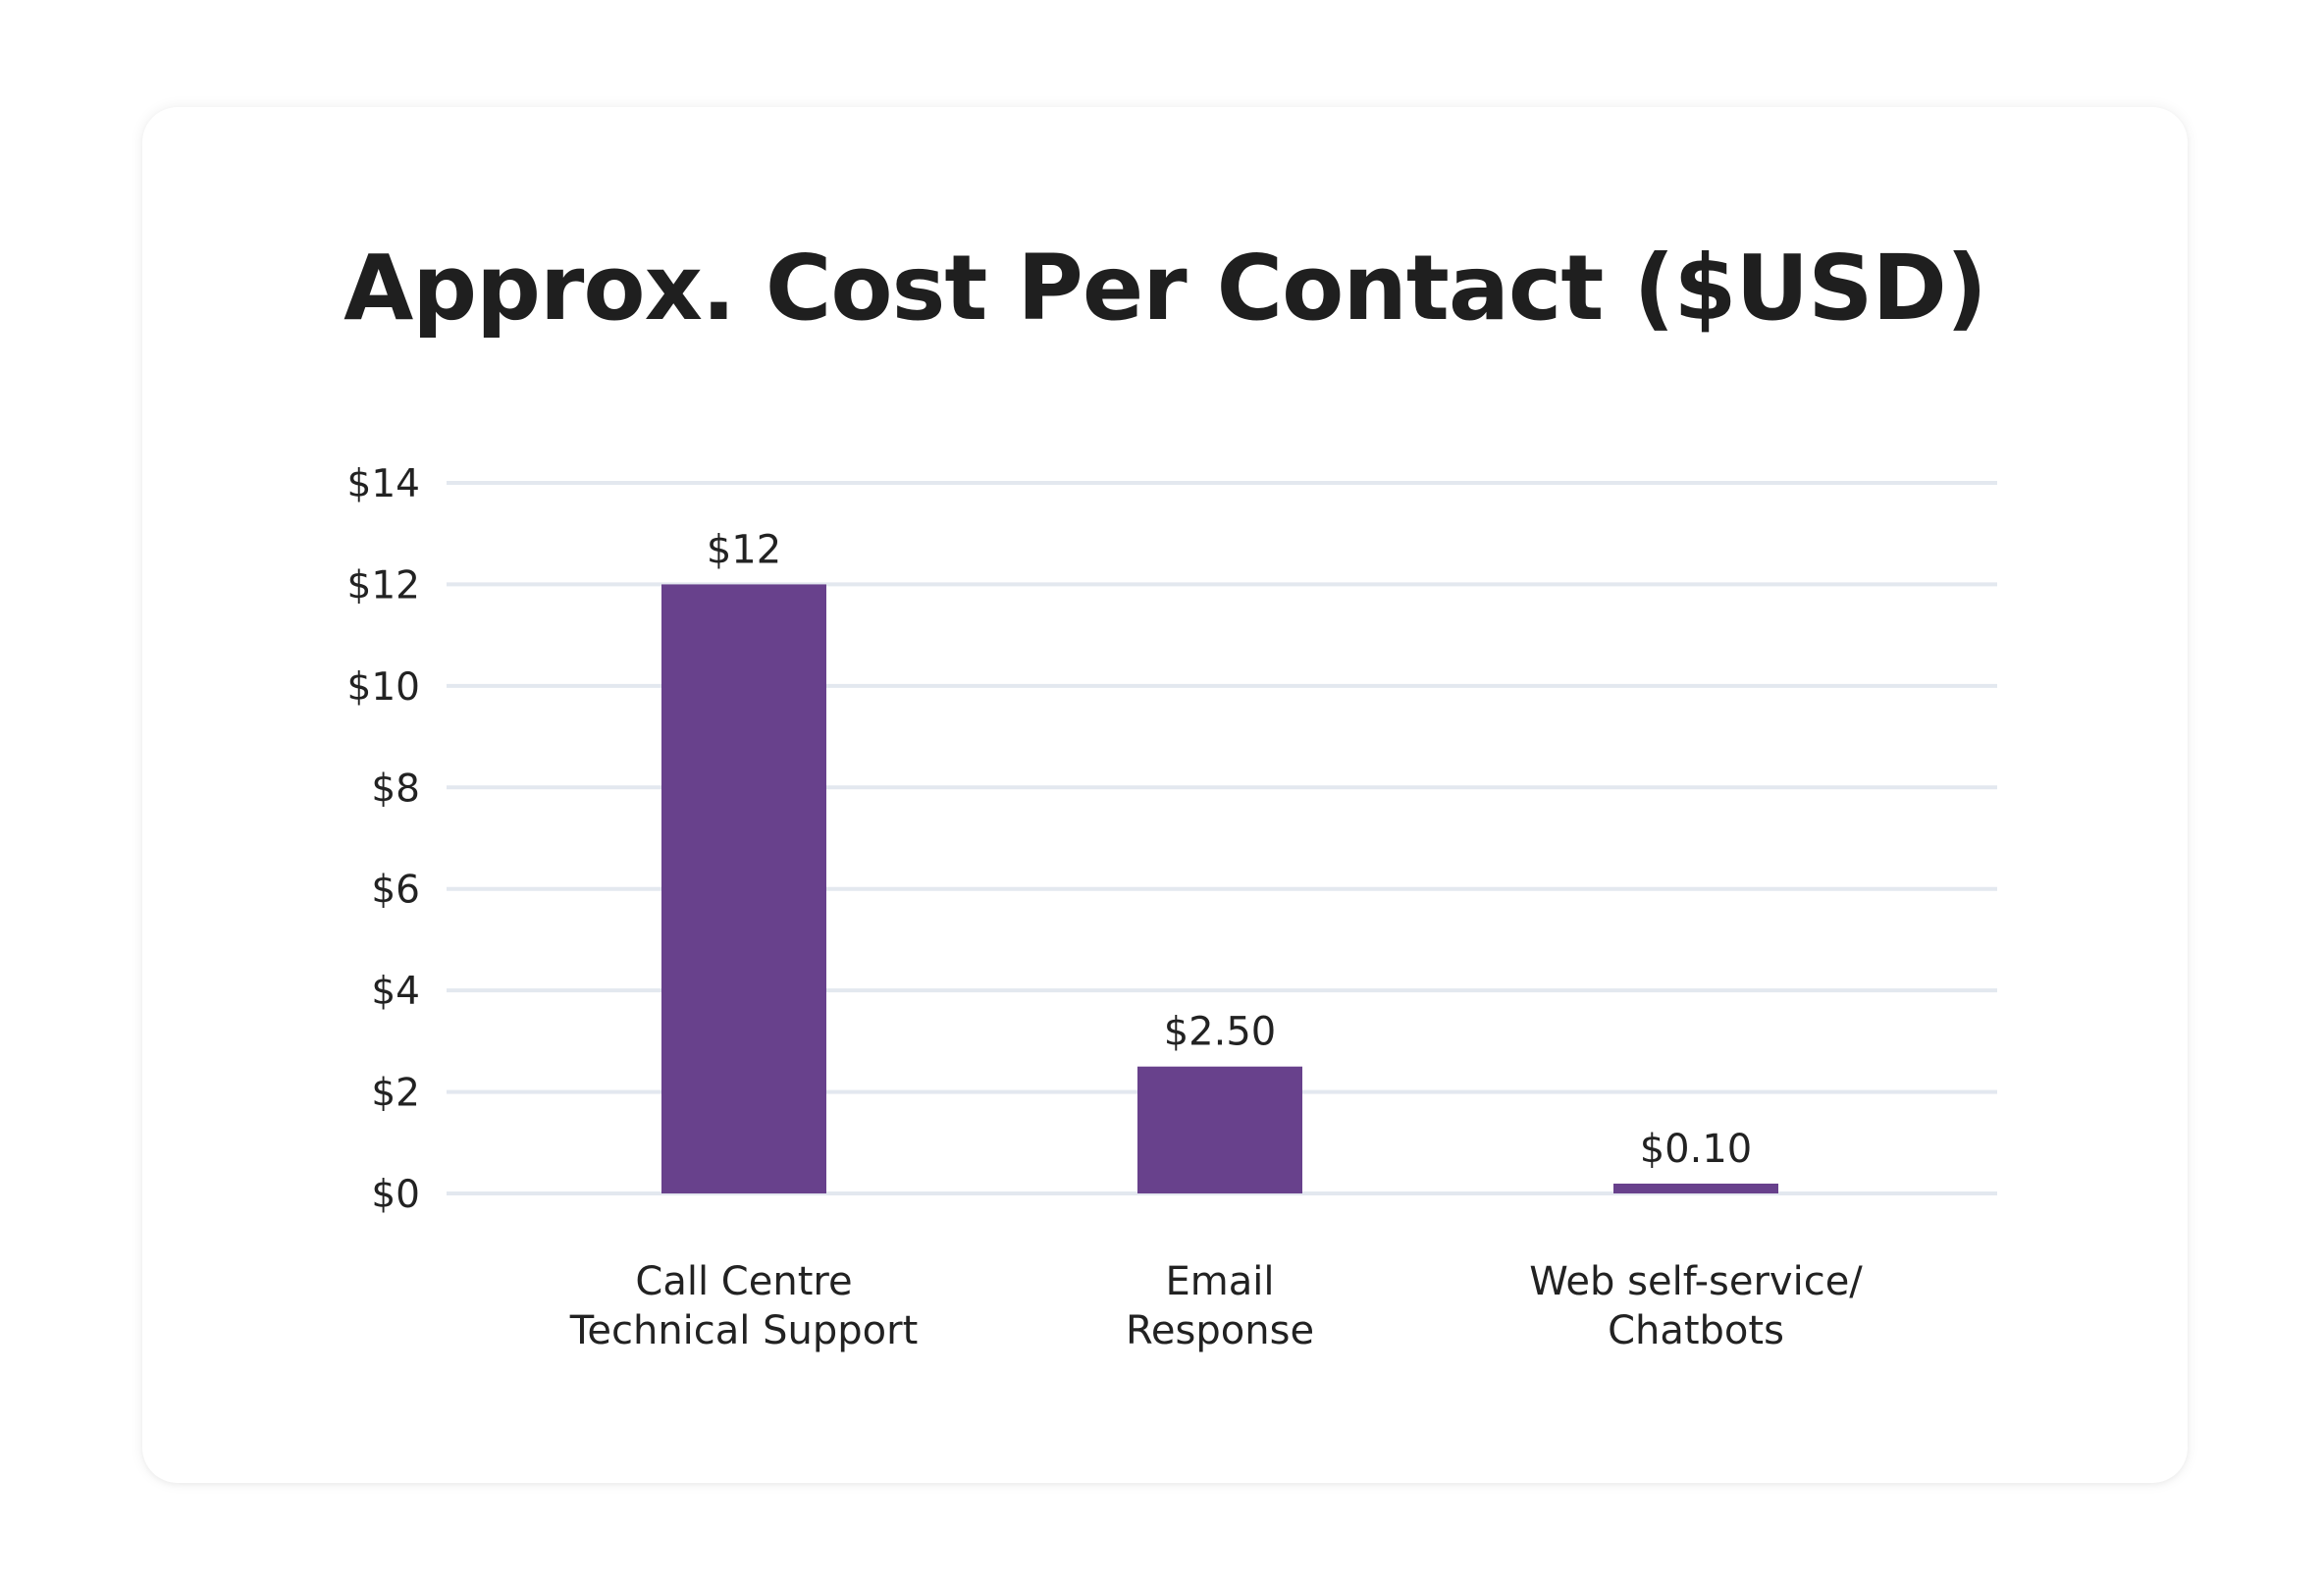 This screenshot has height=1587, width=2324. I want to click on chart-title: Approx. Cost Per Contact ($USD), so click(1165, 288).